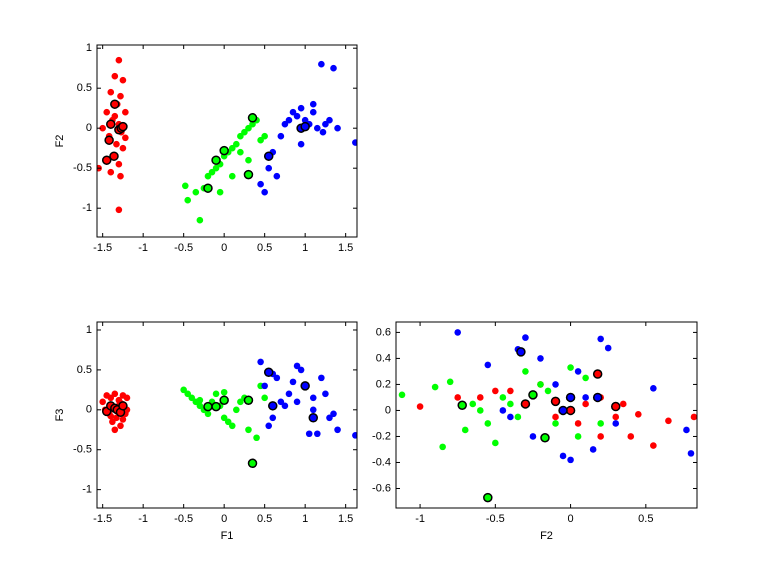  What do you see at coordinates (571, 519) in the screenshot?
I see `x-tick-label: 0` at bounding box center [571, 519].